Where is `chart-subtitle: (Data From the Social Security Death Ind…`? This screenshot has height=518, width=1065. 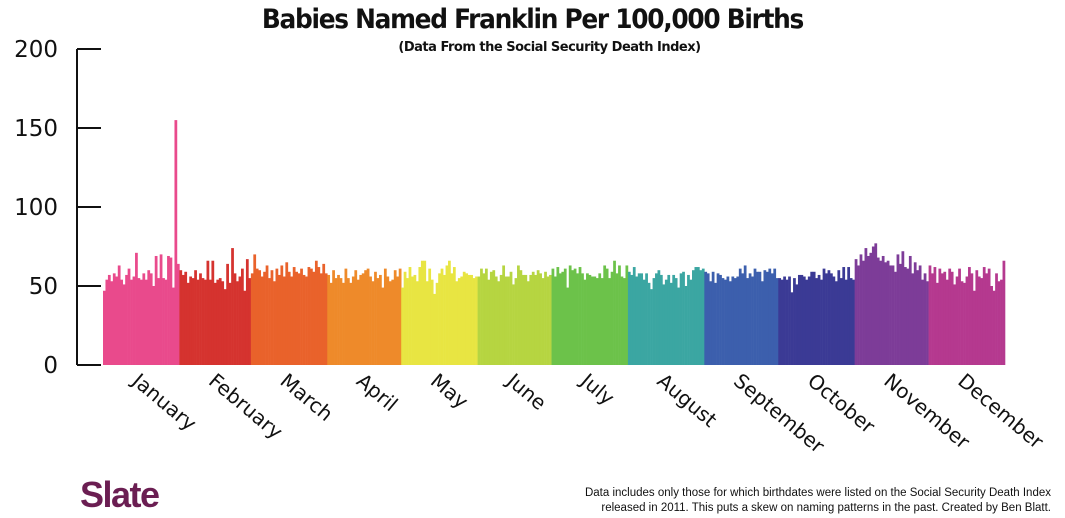
chart-subtitle: (Data From the Social Security Death Ind… is located at coordinates (549, 47).